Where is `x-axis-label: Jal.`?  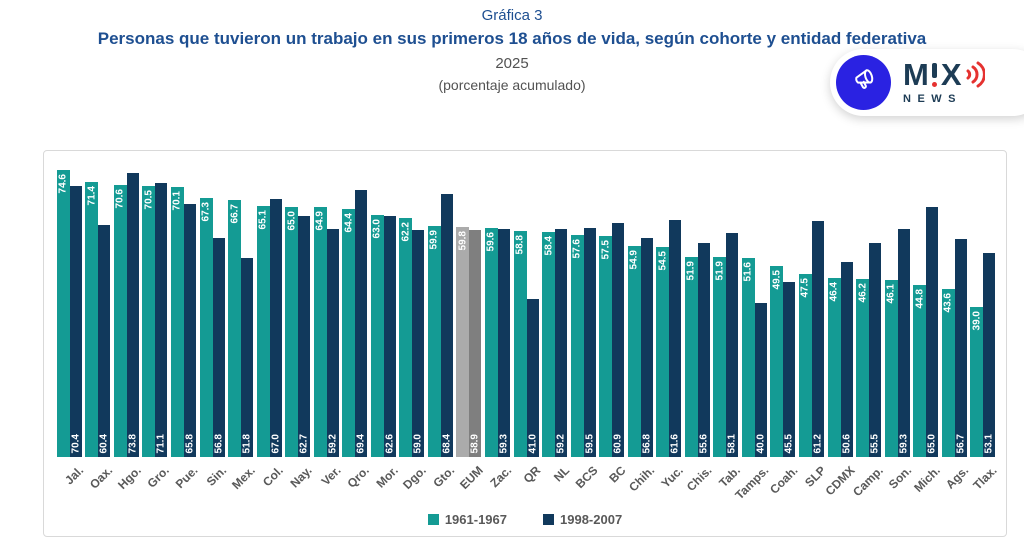 x-axis-label: Jal. is located at coordinates (74, 475).